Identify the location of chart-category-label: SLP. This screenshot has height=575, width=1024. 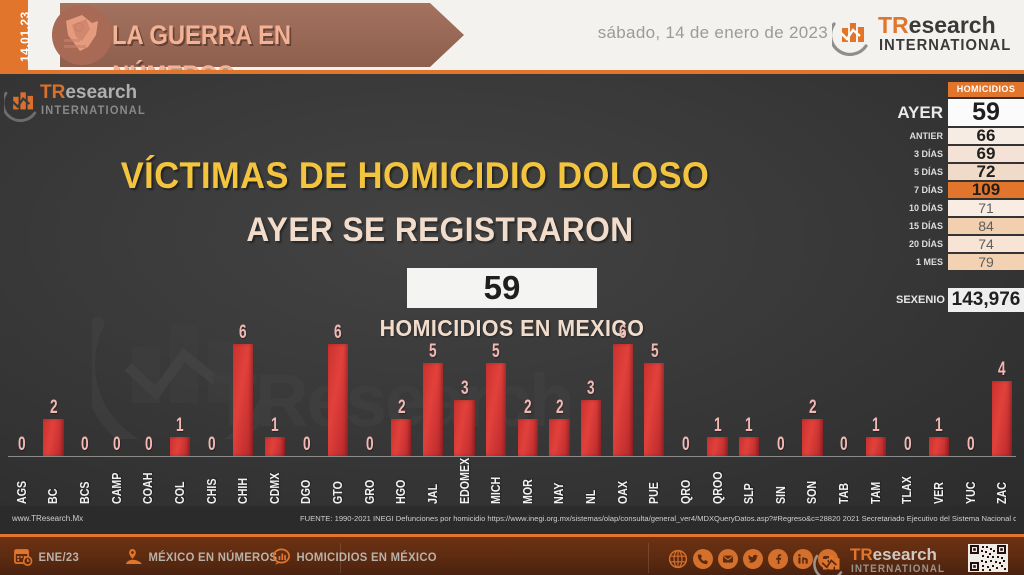
(749, 493).